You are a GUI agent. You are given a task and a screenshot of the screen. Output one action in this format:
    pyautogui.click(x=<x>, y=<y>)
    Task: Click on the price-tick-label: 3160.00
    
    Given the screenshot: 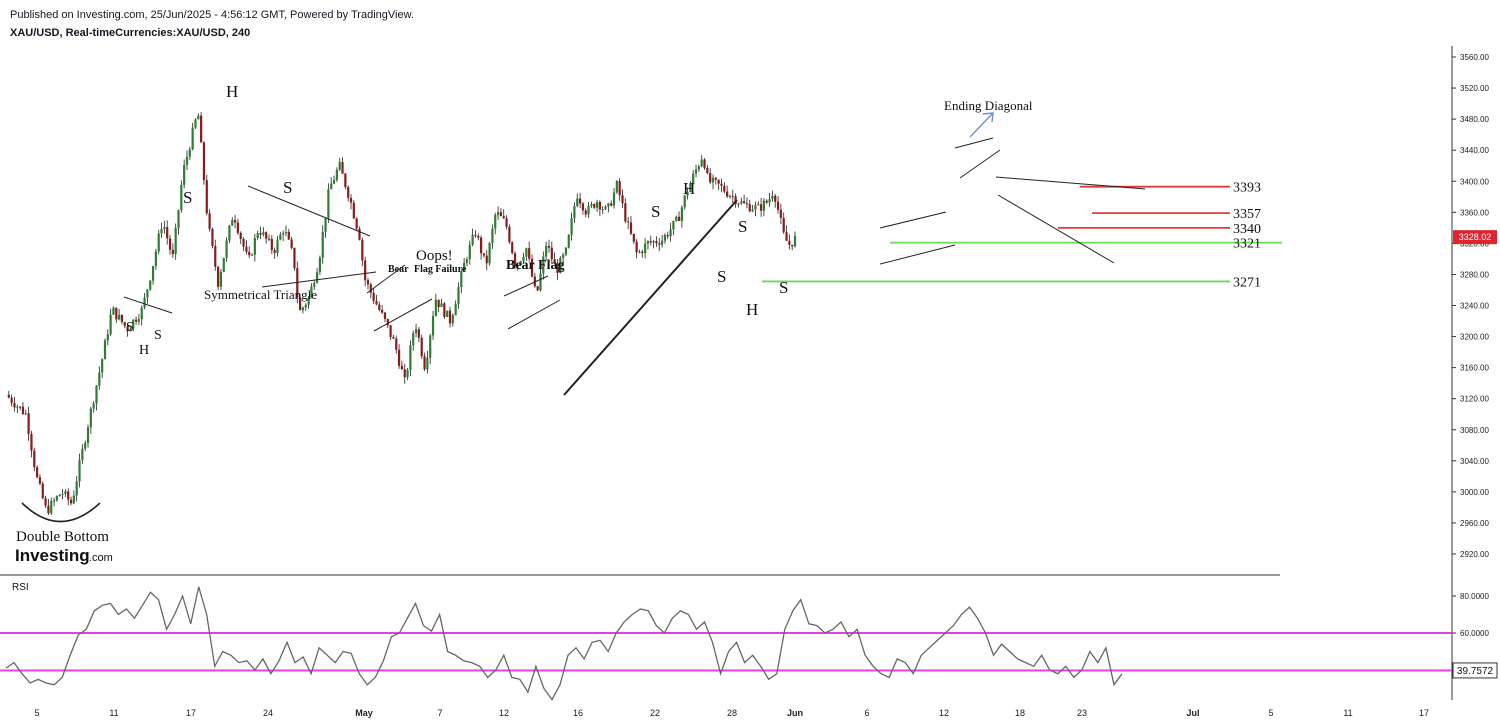 What is the action you would take?
    pyautogui.click(x=1474, y=368)
    